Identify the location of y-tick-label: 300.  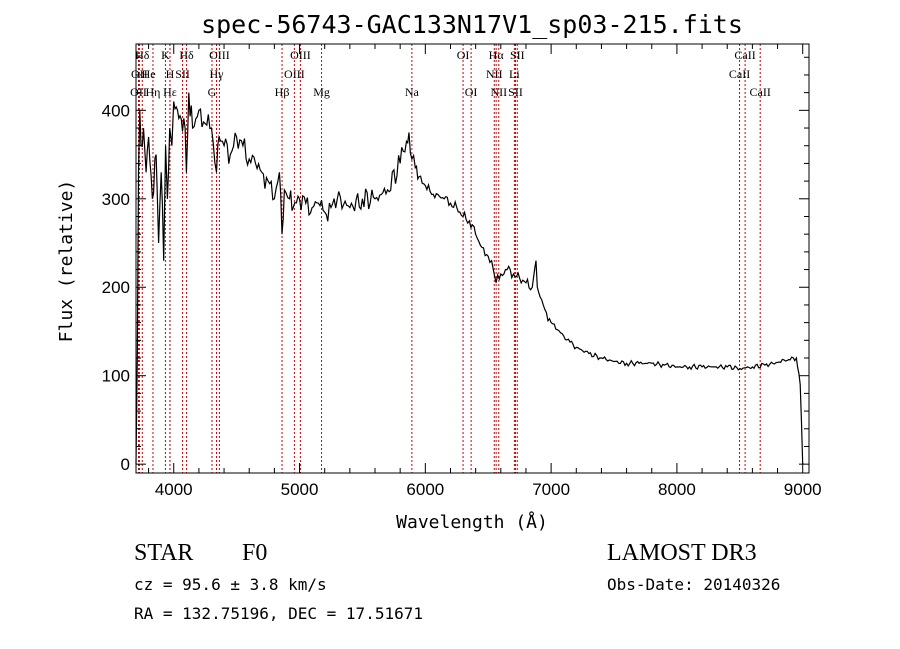
(116, 199).